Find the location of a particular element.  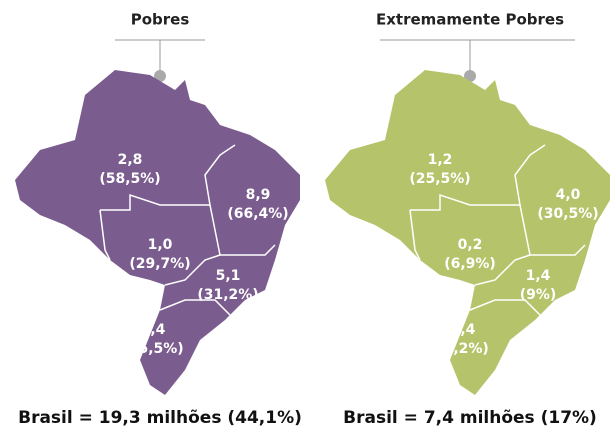

country-total: Brasil = 19,3 milhões (44,1%) is located at coordinates (160, 418).